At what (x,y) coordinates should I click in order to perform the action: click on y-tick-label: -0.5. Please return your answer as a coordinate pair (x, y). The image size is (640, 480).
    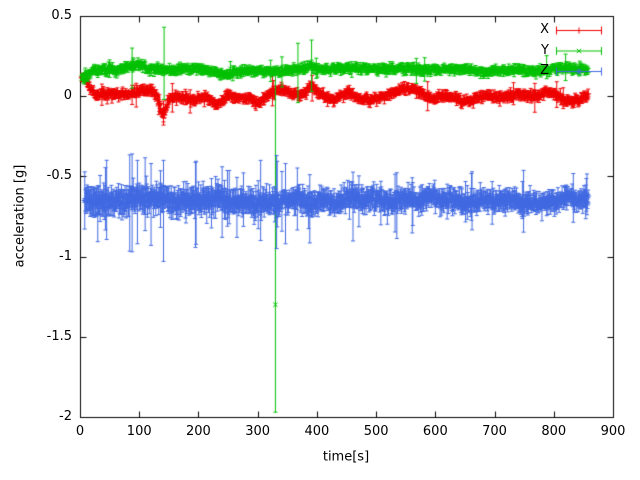
    Looking at the image, I should click on (59, 176).